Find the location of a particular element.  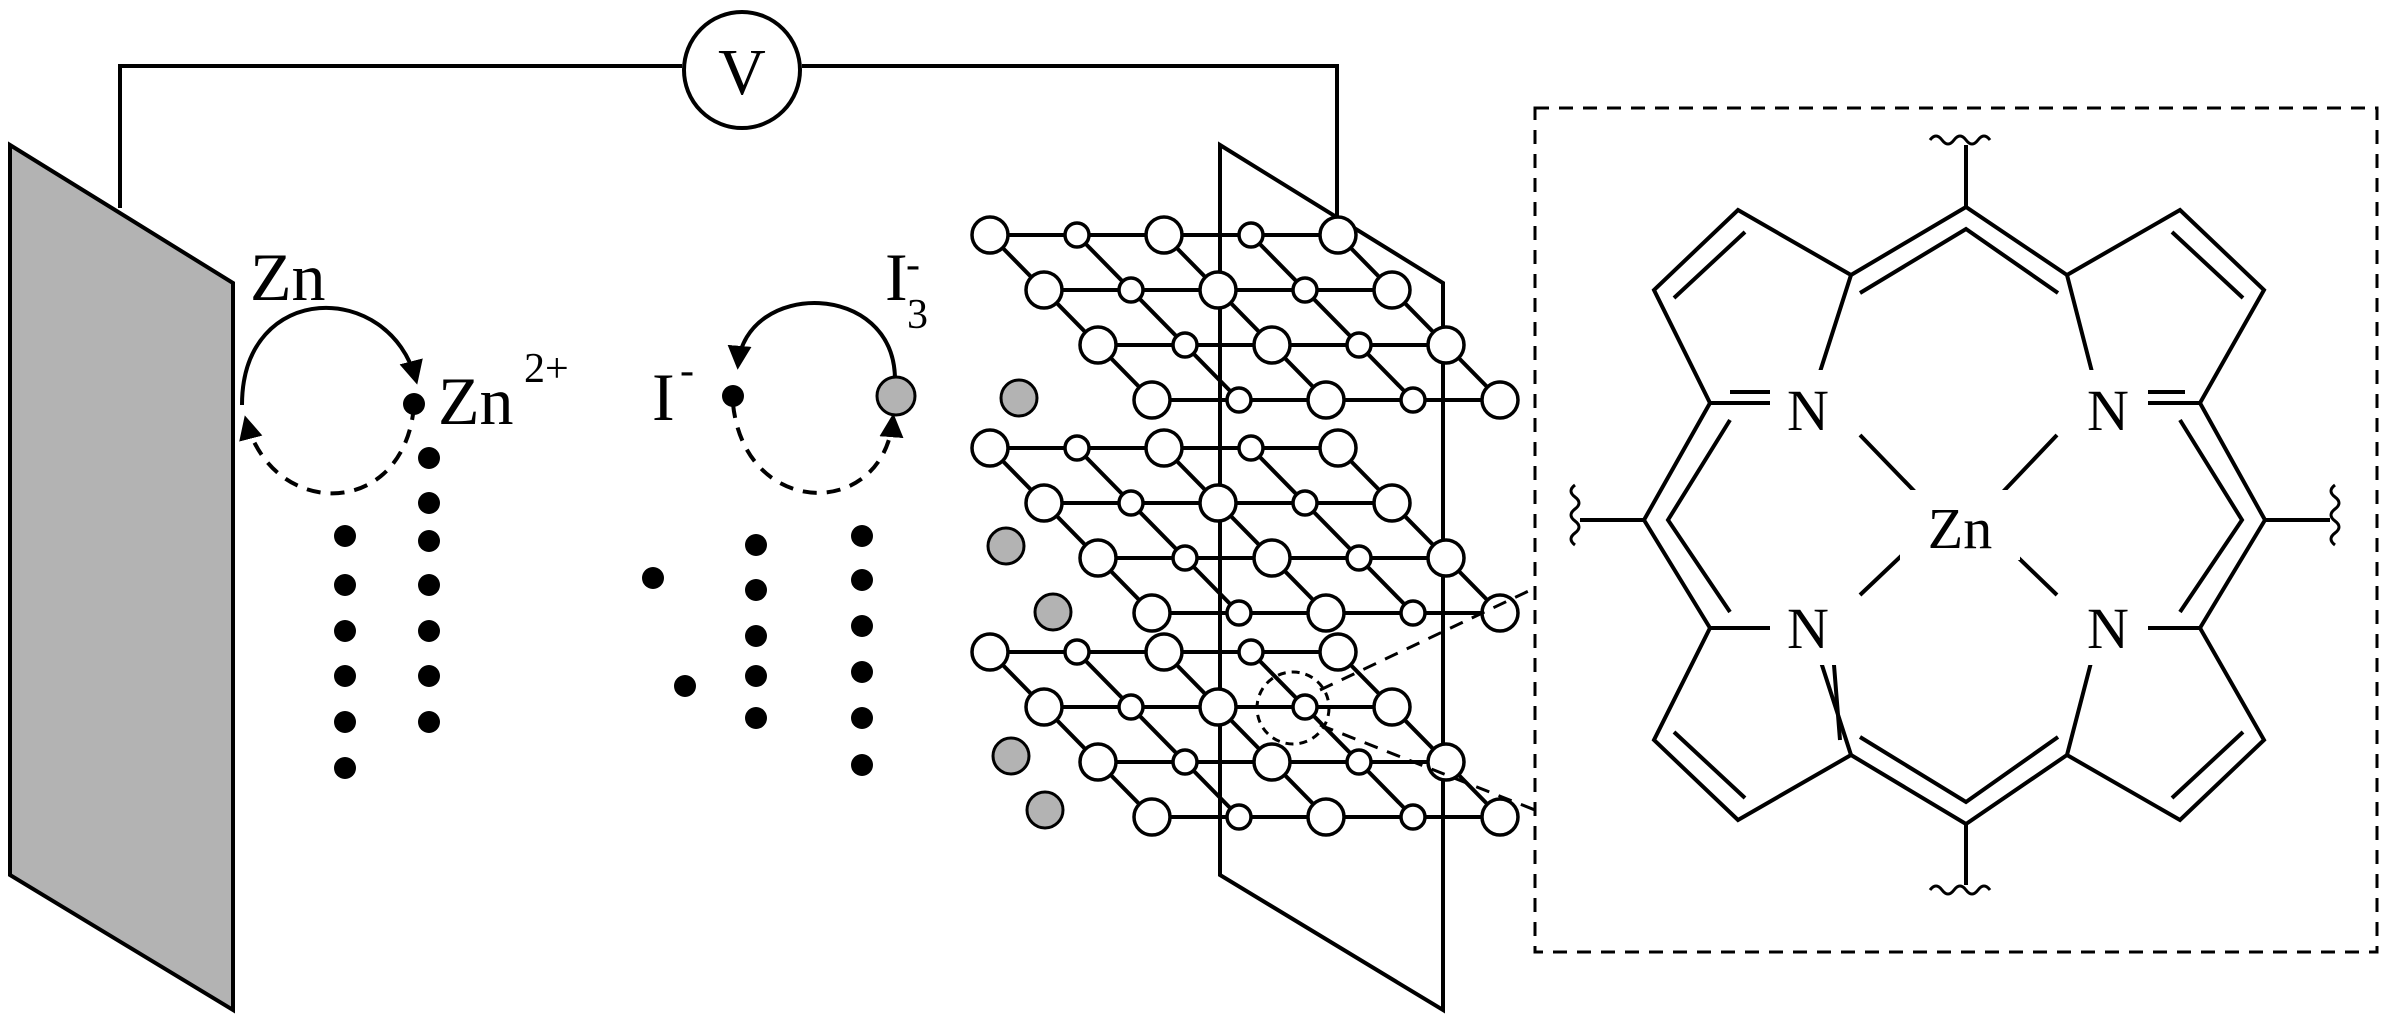

zn2plus-superscript: 2+ is located at coordinates (546, 369).